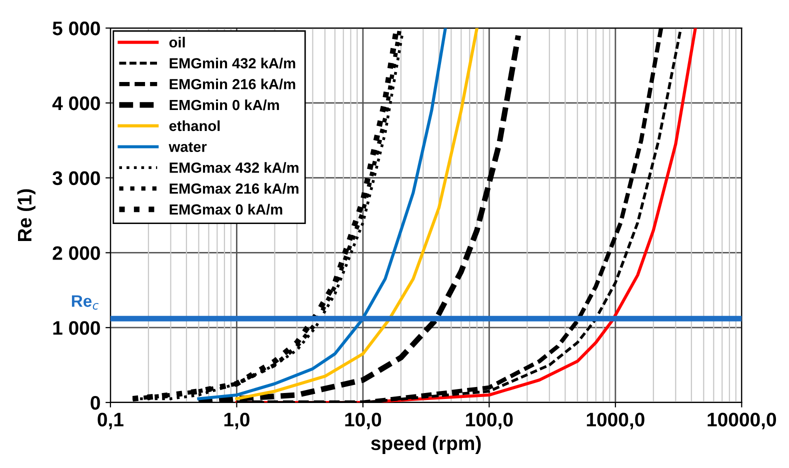 The width and height of the screenshot is (789, 468). What do you see at coordinates (224, 104) in the screenshot?
I see `legend-label: EMGmin 0 kA/m` at bounding box center [224, 104].